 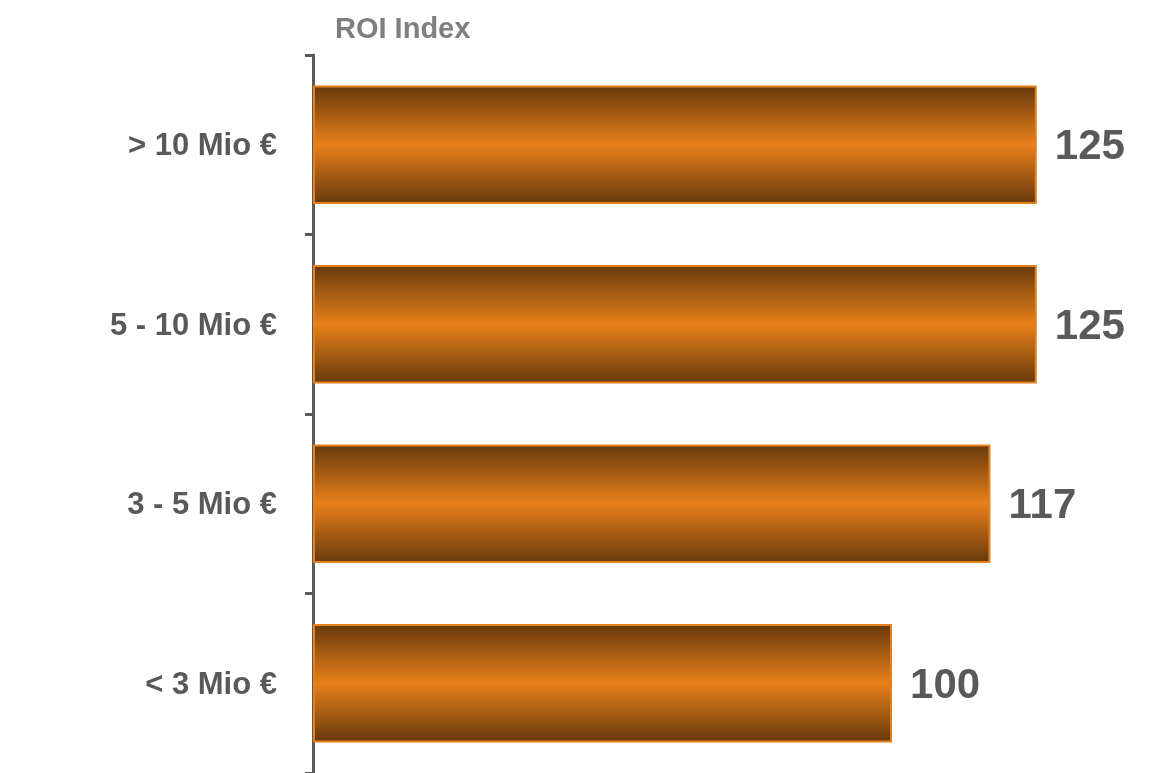 I want to click on y-tick-label: 3 - 5 Mio €, so click(x=202, y=504).